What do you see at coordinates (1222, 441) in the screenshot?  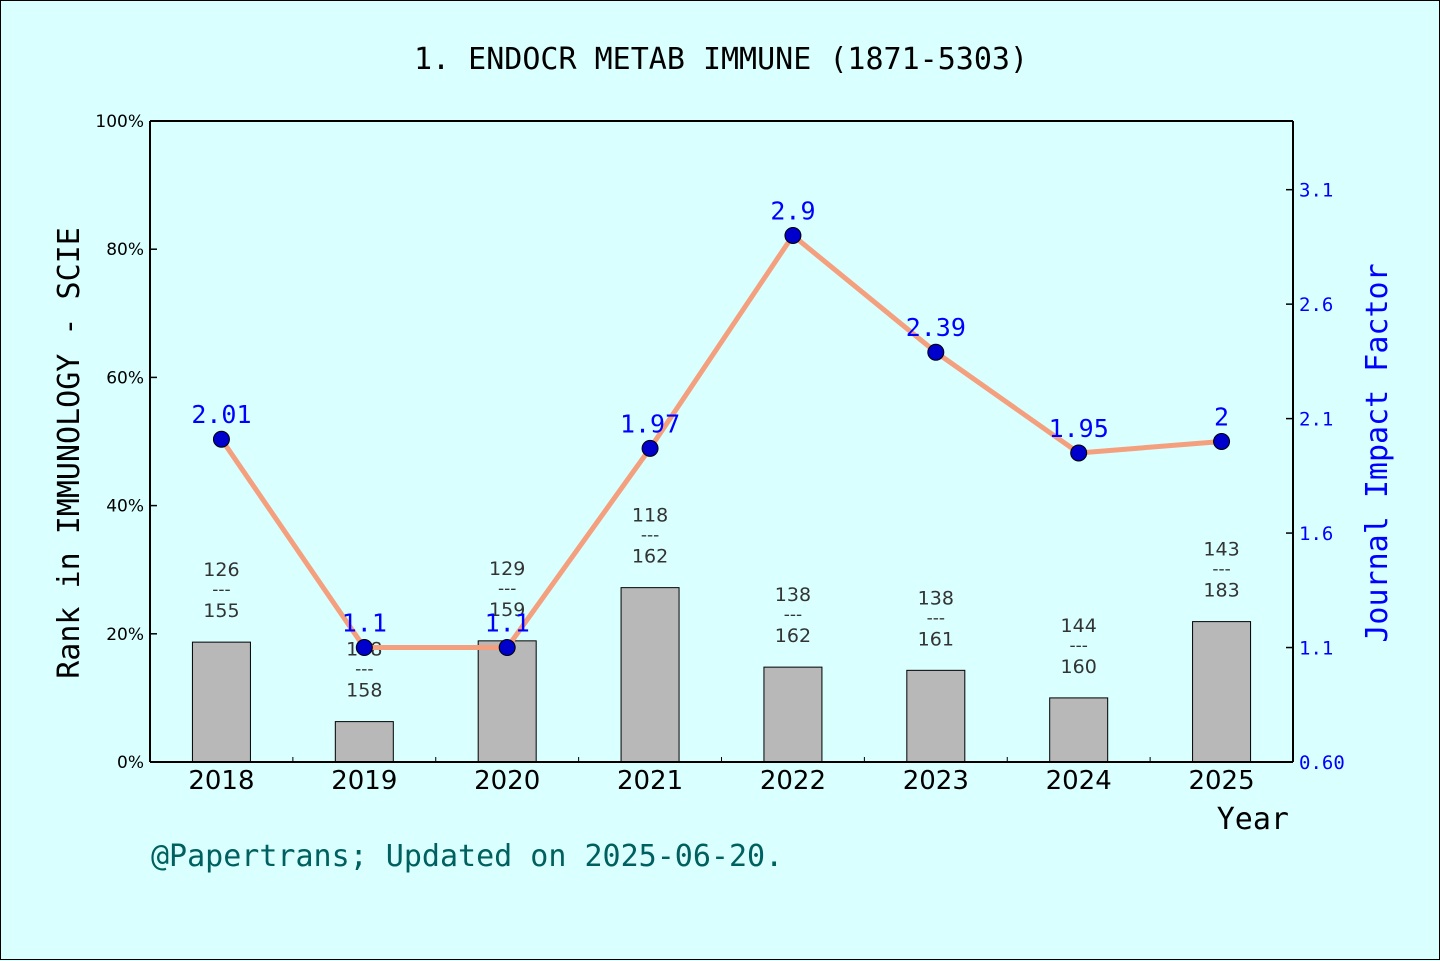 I see `jif-point-2025` at bounding box center [1222, 441].